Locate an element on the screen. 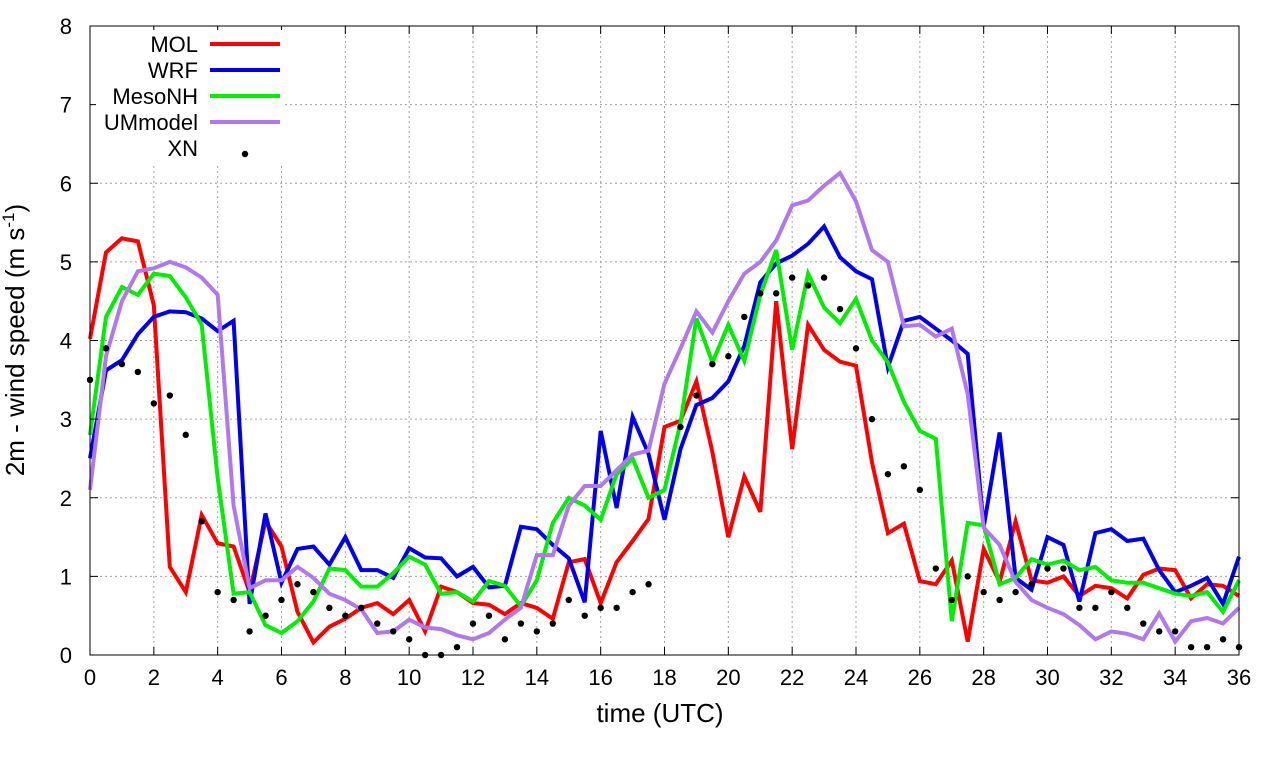 This screenshot has width=1280, height=760. legend-label-xn: XN is located at coordinates (182, 148).